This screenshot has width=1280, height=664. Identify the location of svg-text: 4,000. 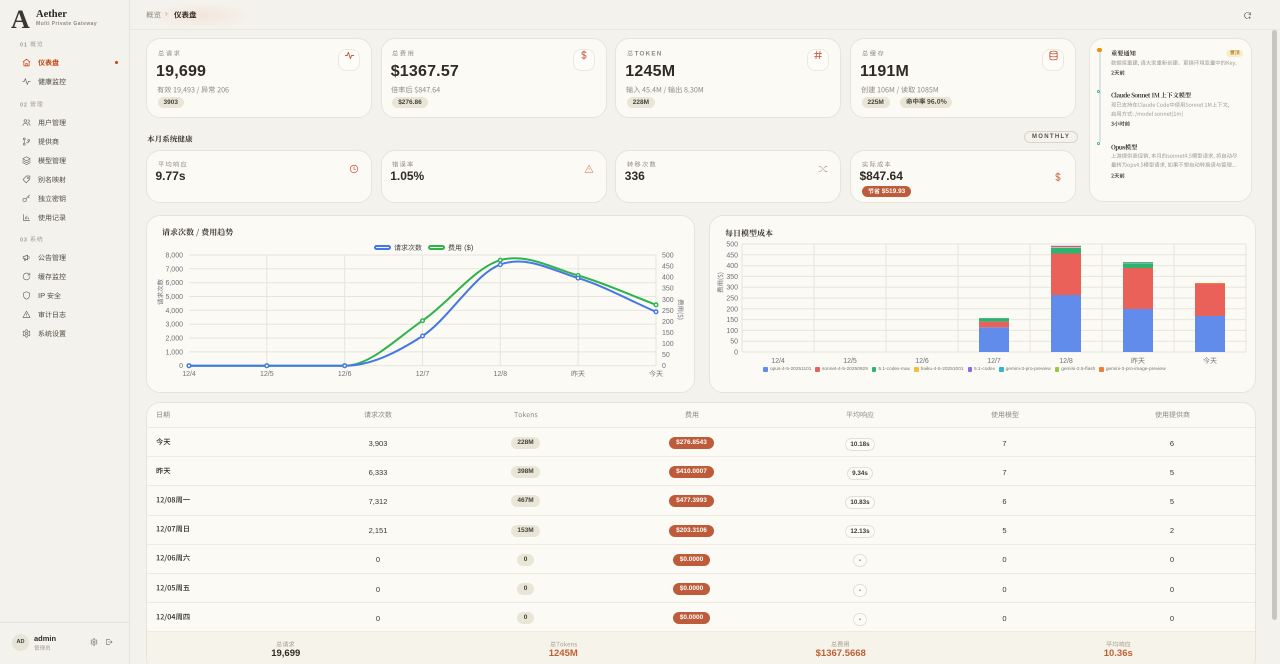
(174, 311).